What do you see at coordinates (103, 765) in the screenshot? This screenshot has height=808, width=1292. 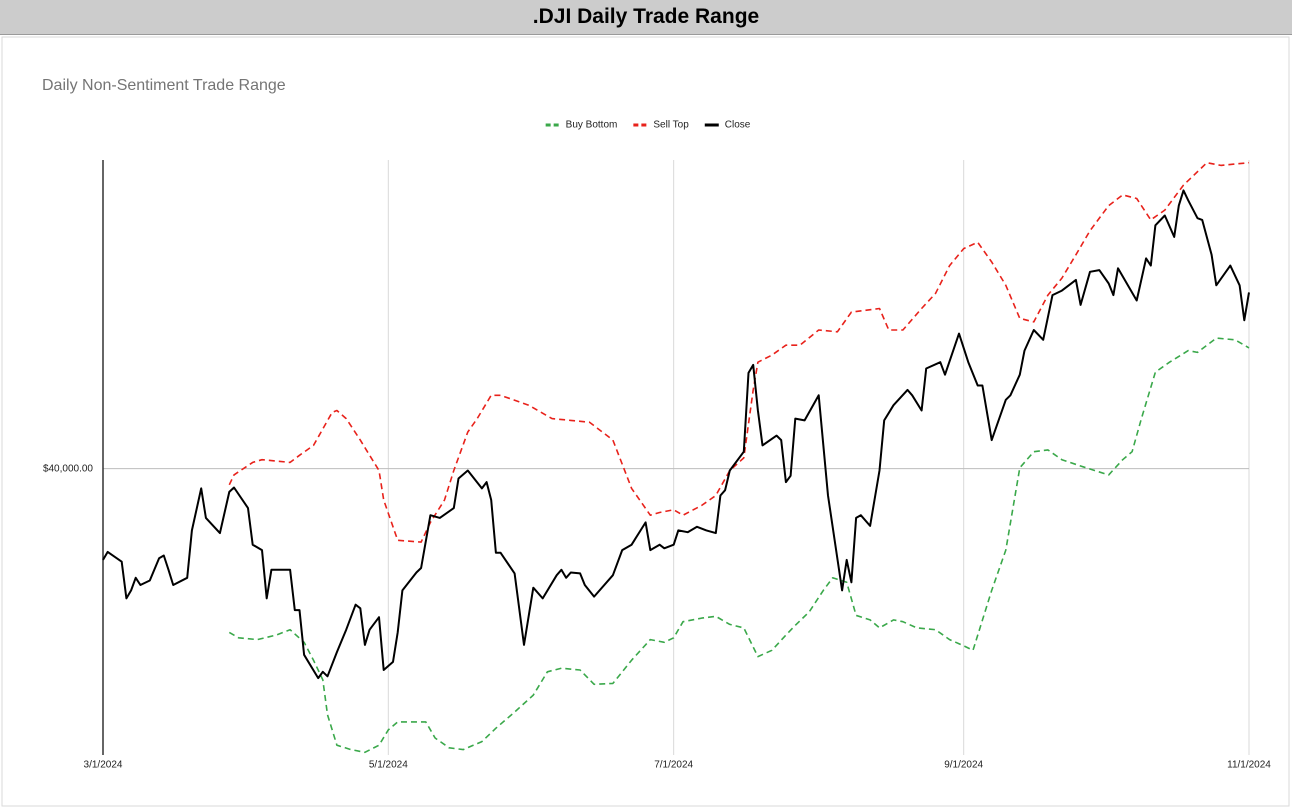 I see `x-tick-label: 3/1/2024` at bounding box center [103, 765].